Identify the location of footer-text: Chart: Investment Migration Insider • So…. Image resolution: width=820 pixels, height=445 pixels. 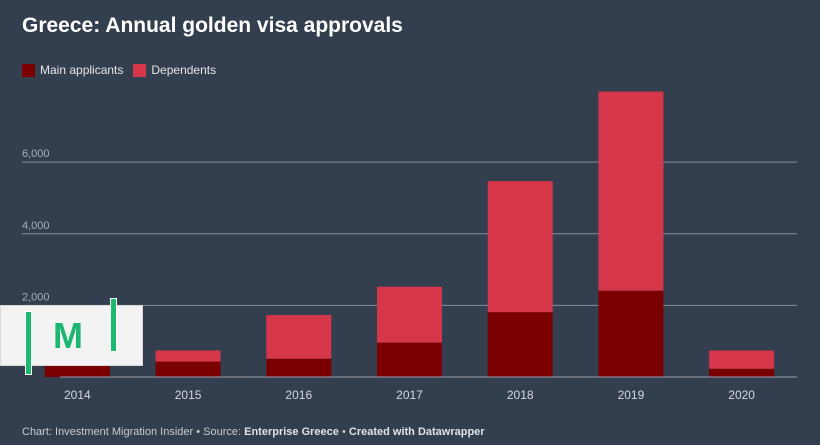
(133, 432).